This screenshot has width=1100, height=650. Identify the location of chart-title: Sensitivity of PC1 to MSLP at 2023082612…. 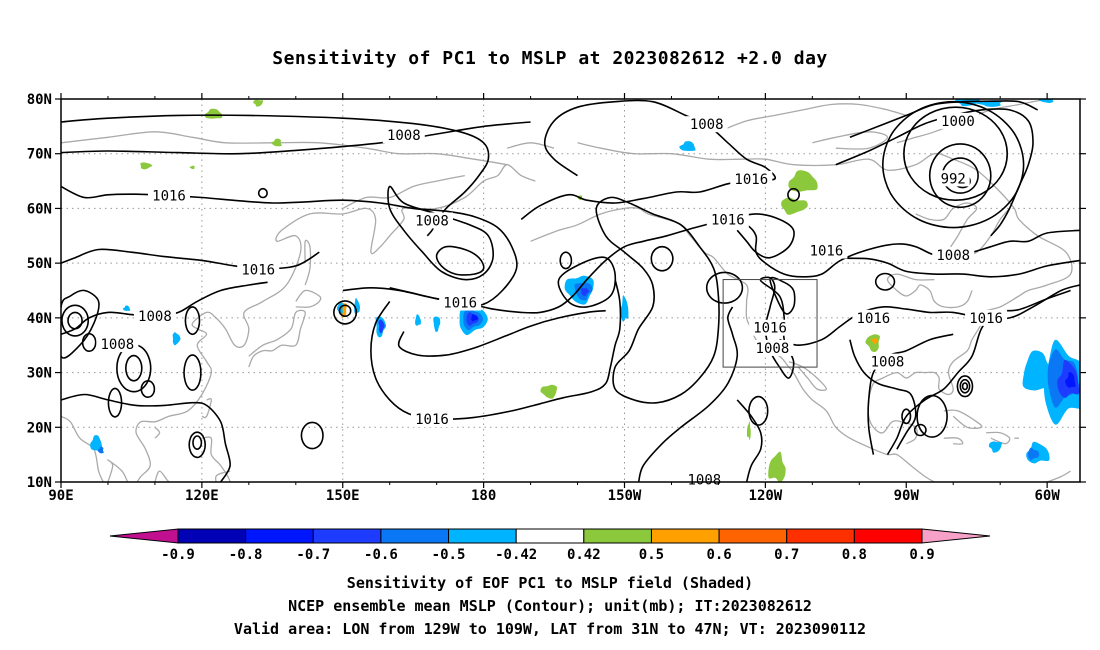
(550, 58).